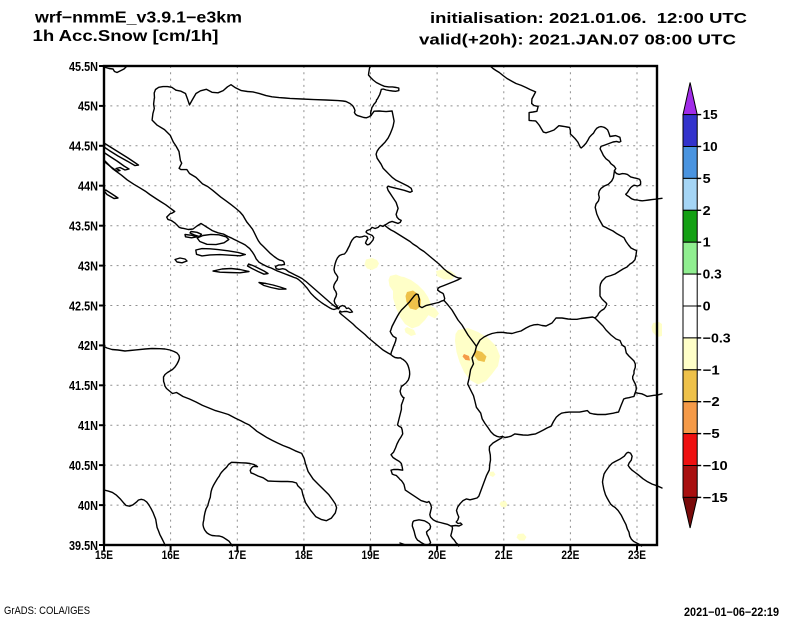 This screenshot has width=800, height=618. What do you see at coordinates (710, 114) in the screenshot?
I see `svg-text: 15` at bounding box center [710, 114].